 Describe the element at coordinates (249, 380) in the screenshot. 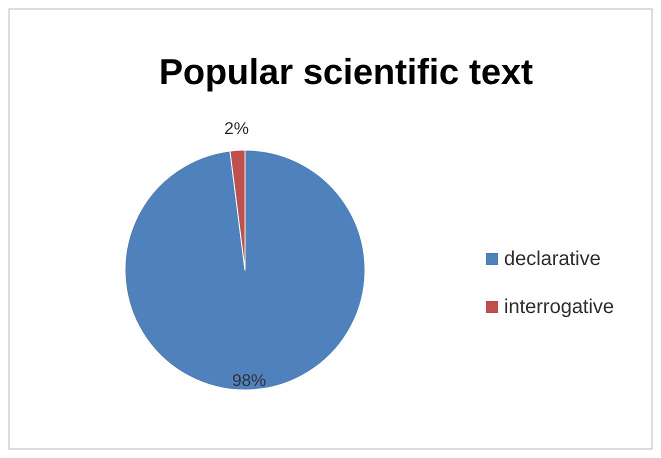

I see `data-label: 98%` at that location.